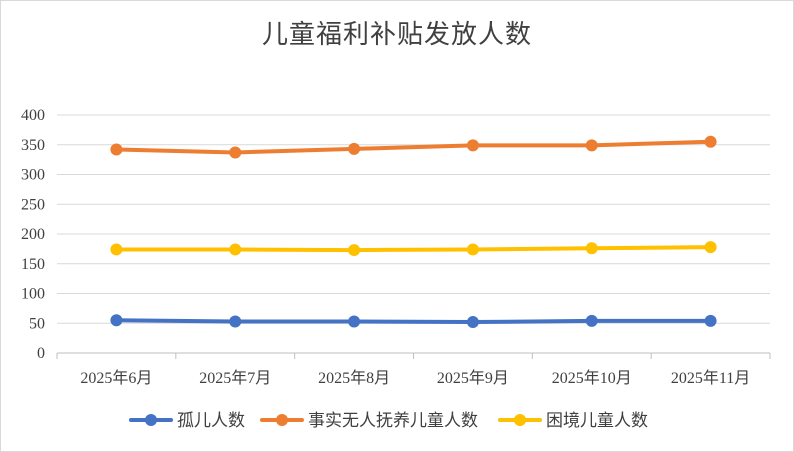 The width and height of the screenshot is (794, 452). I want to click on legend-label: 孤儿人数, so click(211, 421).